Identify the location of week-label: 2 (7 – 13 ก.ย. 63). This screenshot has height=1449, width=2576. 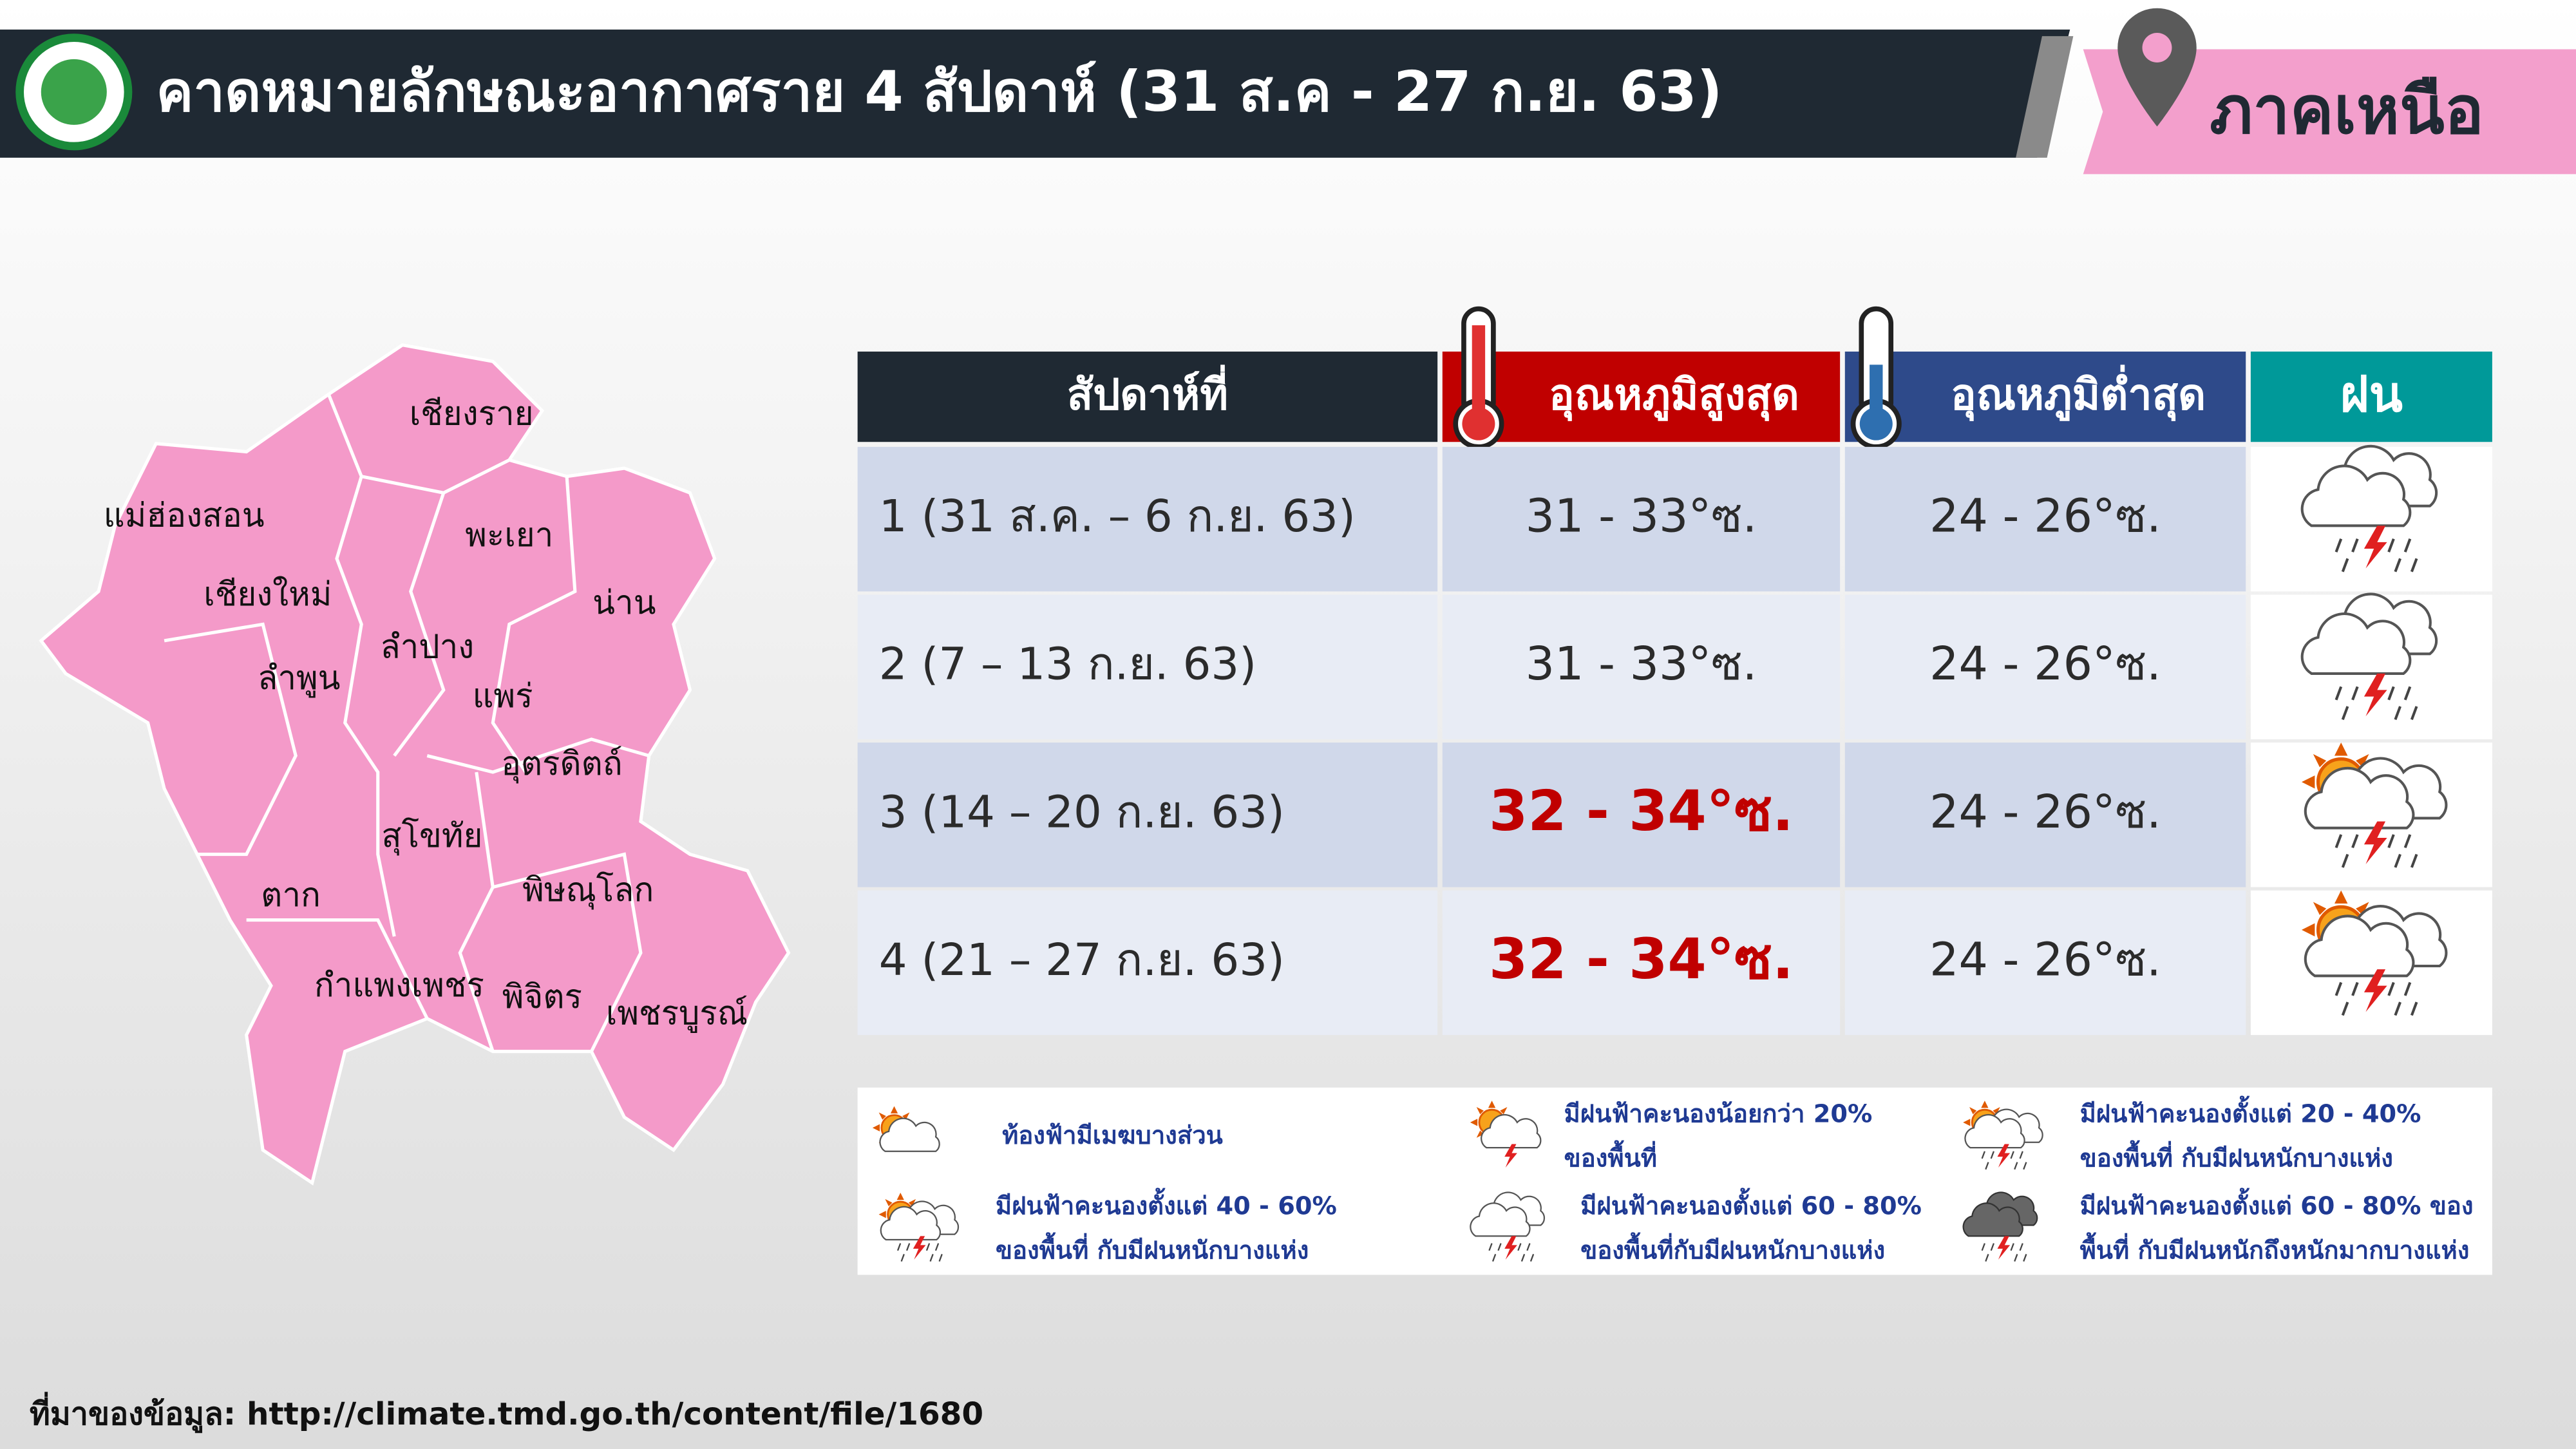
(1067, 664).